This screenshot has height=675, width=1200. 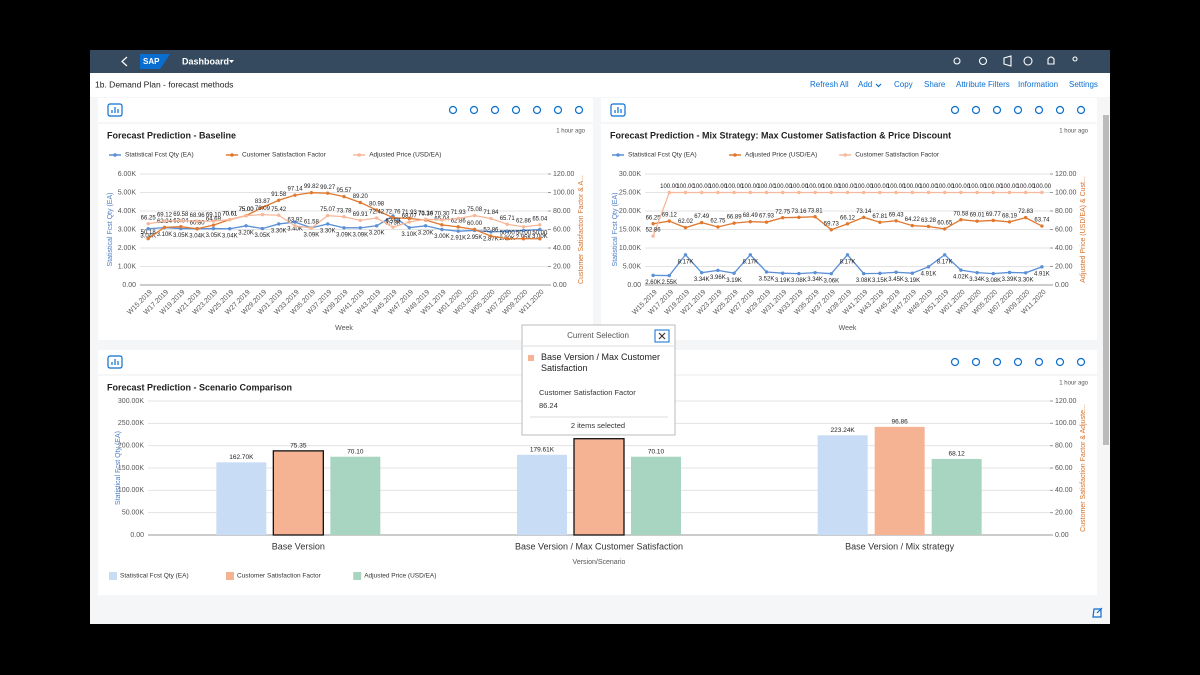 What do you see at coordinates (298, 446) in the screenshot?
I see `data-label: 75.35` at bounding box center [298, 446].